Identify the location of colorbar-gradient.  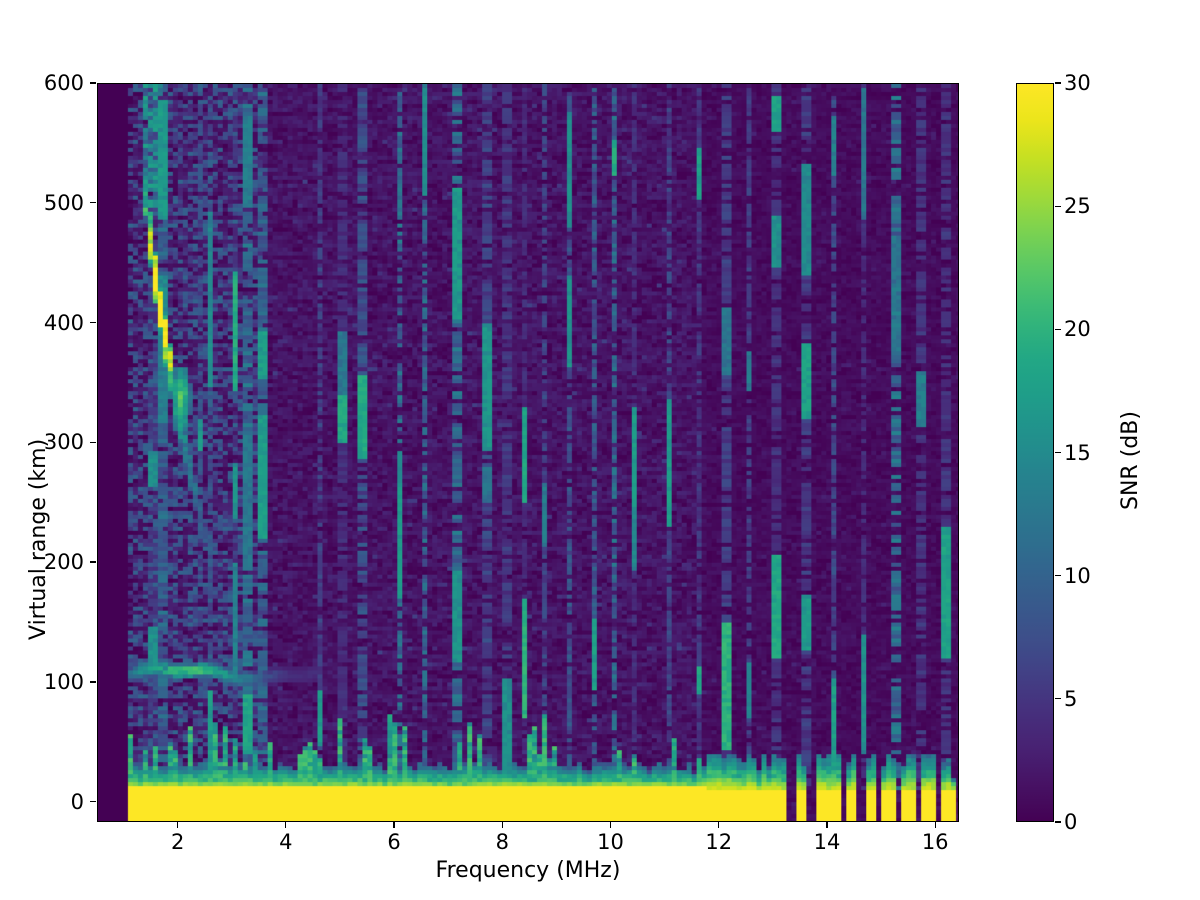
(1035, 452).